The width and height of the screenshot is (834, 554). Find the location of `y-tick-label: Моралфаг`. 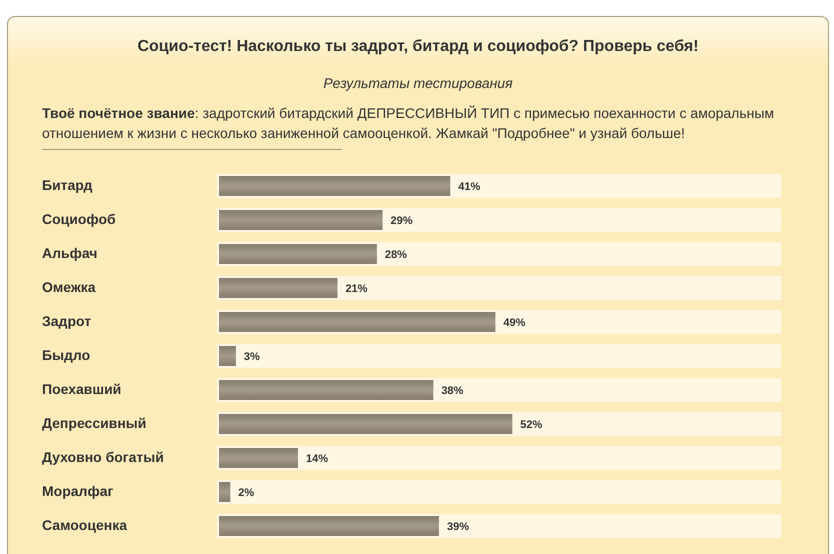

y-tick-label: Моралфаг is located at coordinates (78, 491).